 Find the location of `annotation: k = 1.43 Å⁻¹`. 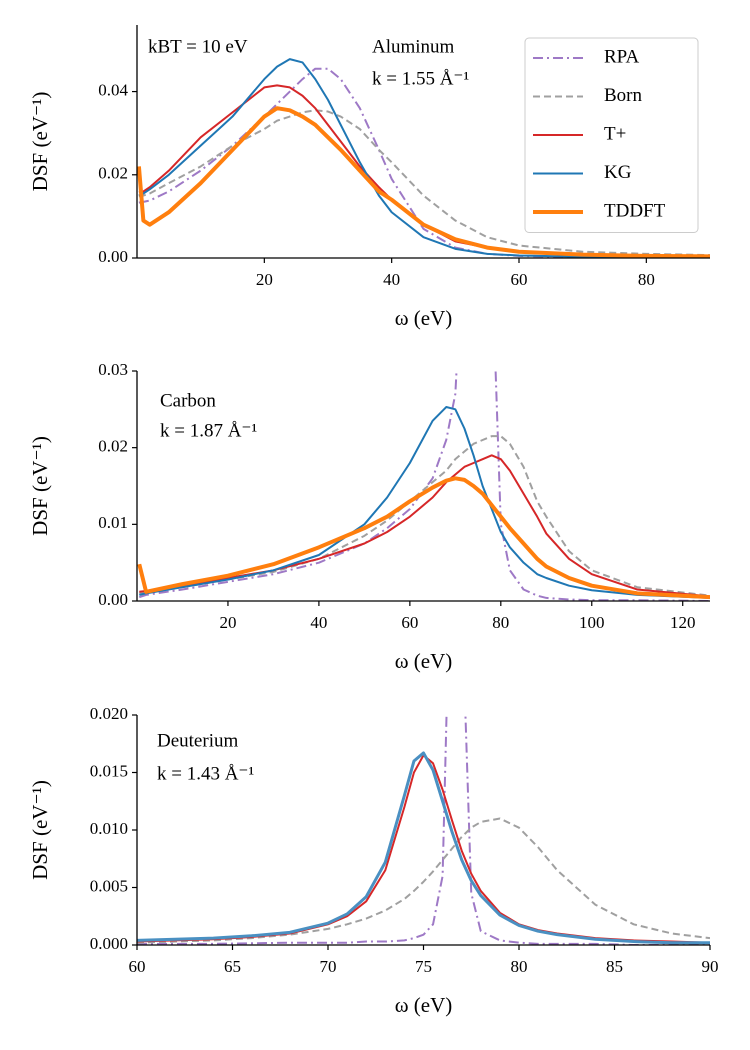

annotation: k = 1.43 Å⁻¹ is located at coordinates (205, 773).